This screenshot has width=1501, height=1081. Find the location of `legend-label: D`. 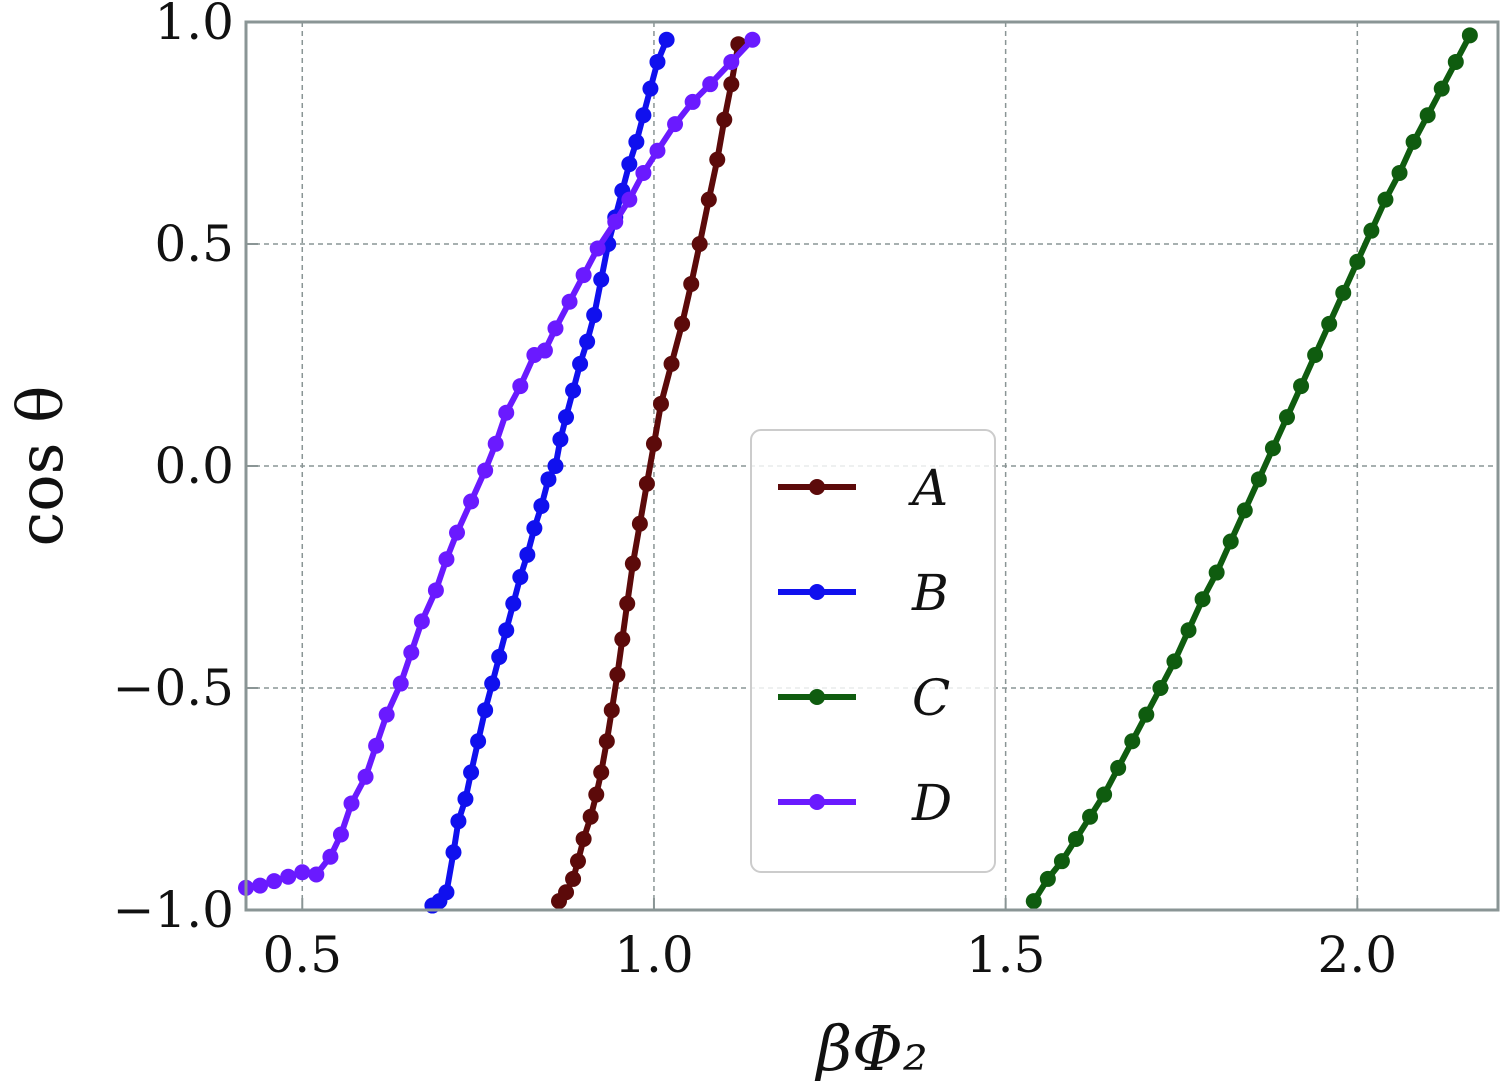

legend-label: D is located at coordinates (931, 803).